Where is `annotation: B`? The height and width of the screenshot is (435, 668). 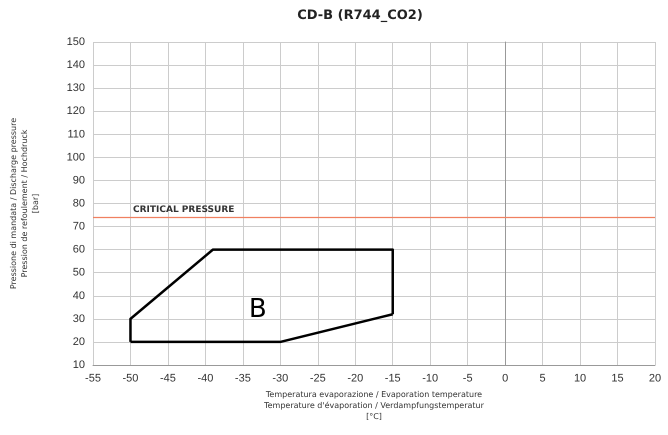 annotation: B is located at coordinates (257, 309).